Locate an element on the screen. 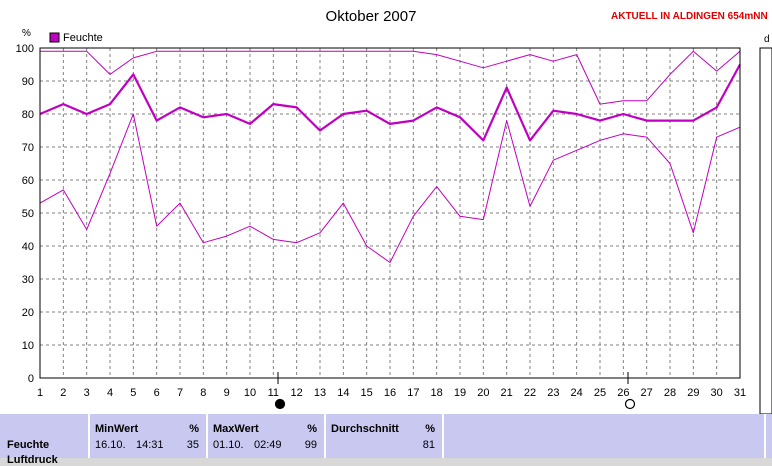 Image resolution: width=772 pixels, height=466 pixels. right-edge-label: d is located at coordinates (767, 39).